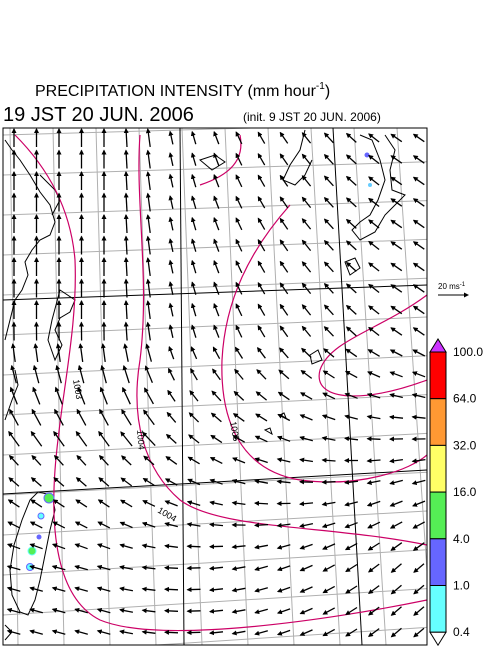 The width and height of the screenshot is (500, 655). What do you see at coordinates (438, 345) in the screenshot?
I see `colorbar-over` at bounding box center [438, 345].